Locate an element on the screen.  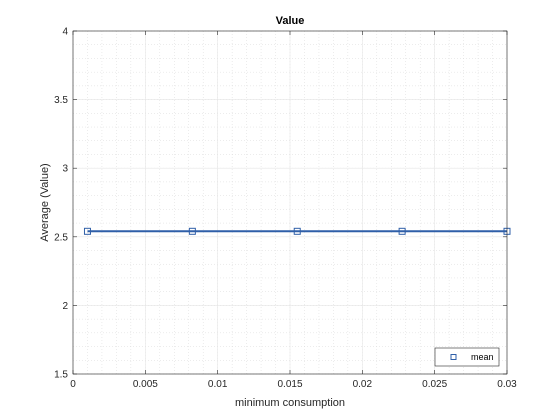
x-tick-label: 0 is located at coordinates (73, 384).